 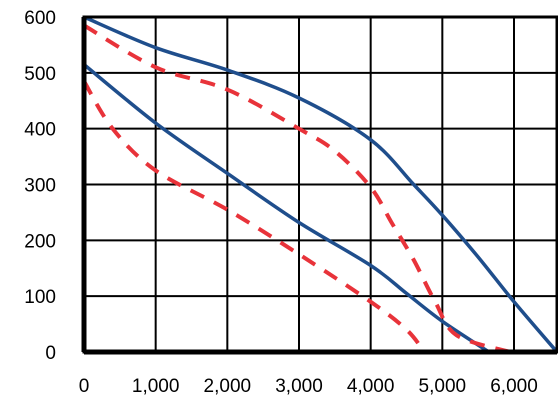 I want to click on x-tick-label-5000: 5,000, so click(x=443, y=386).